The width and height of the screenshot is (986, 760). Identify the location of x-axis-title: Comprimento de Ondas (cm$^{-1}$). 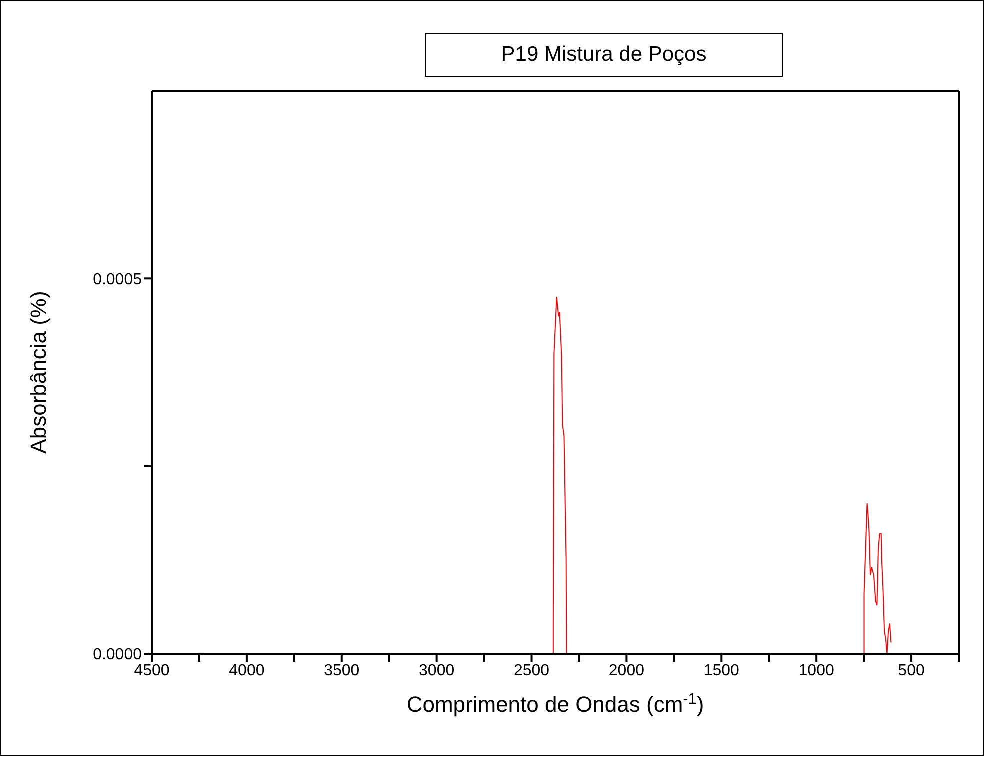
(555, 703).